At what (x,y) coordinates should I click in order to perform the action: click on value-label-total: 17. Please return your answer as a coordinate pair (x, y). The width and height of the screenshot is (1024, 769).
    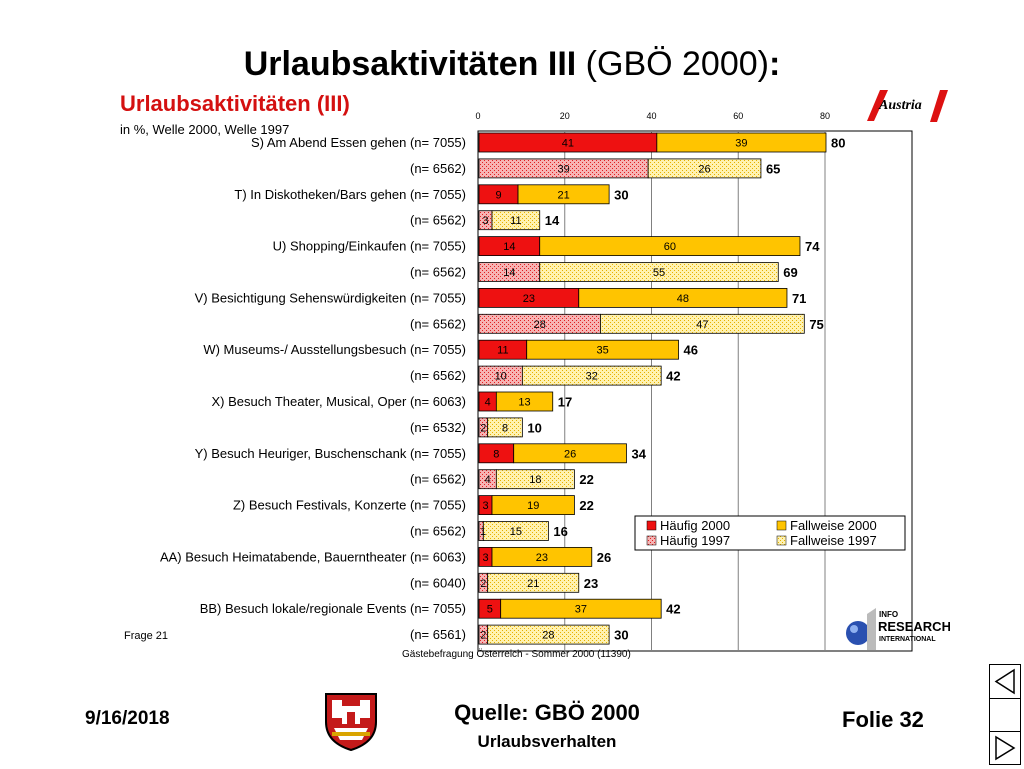
    Looking at the image, I should click on (565, 402).